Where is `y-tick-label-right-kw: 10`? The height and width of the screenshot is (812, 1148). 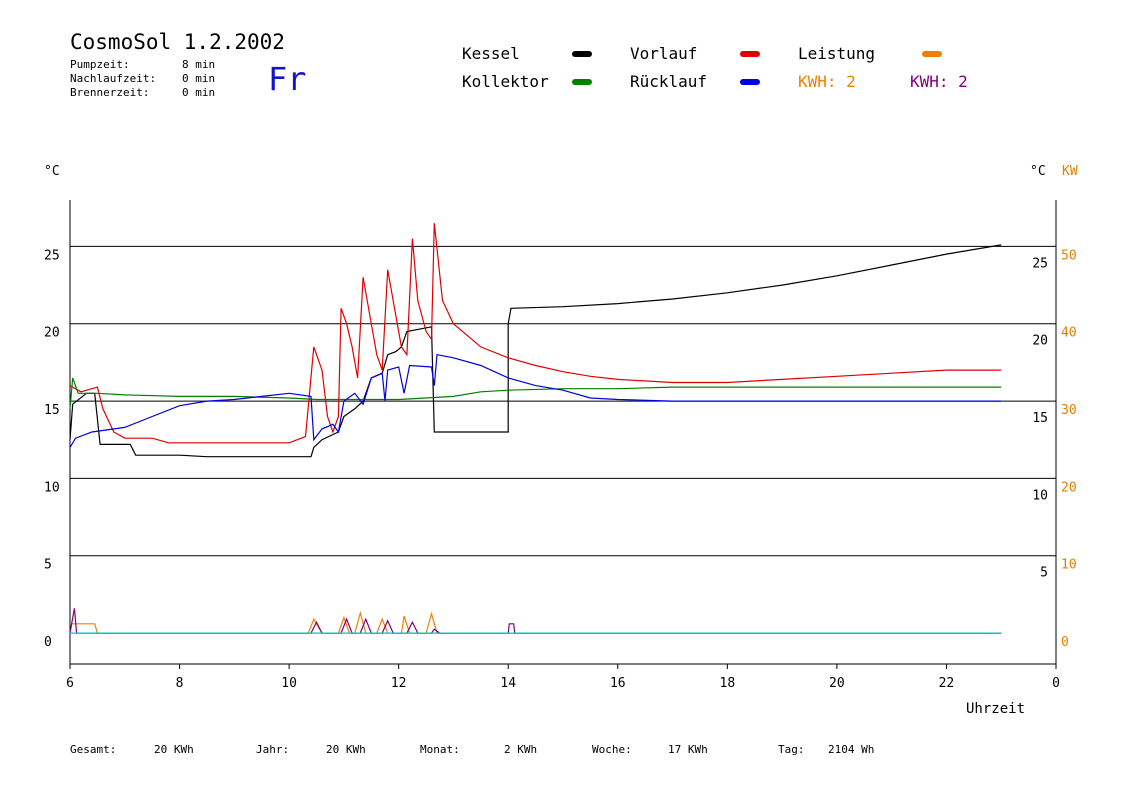 y-tick-label-right-kw: 10 is located at coordinates (1069, 565).